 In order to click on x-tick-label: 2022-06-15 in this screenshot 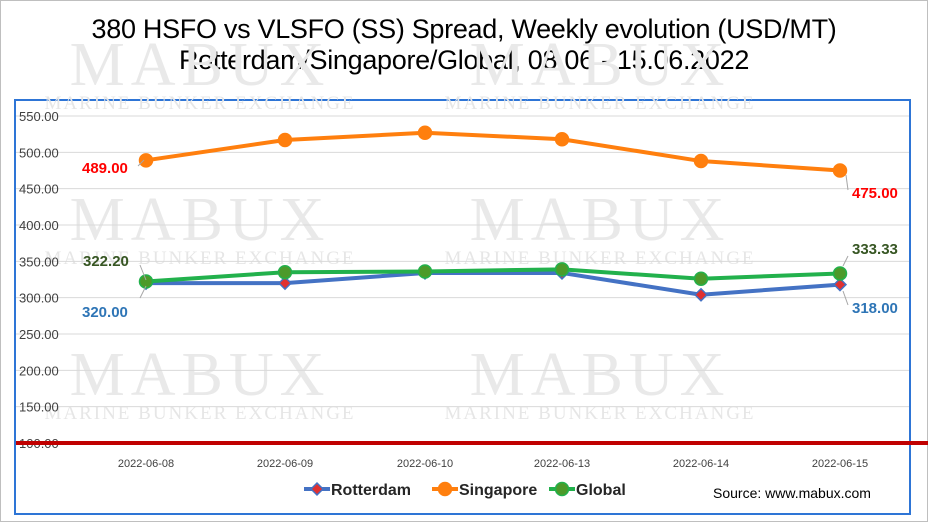, I will do `click(840, 464)`.